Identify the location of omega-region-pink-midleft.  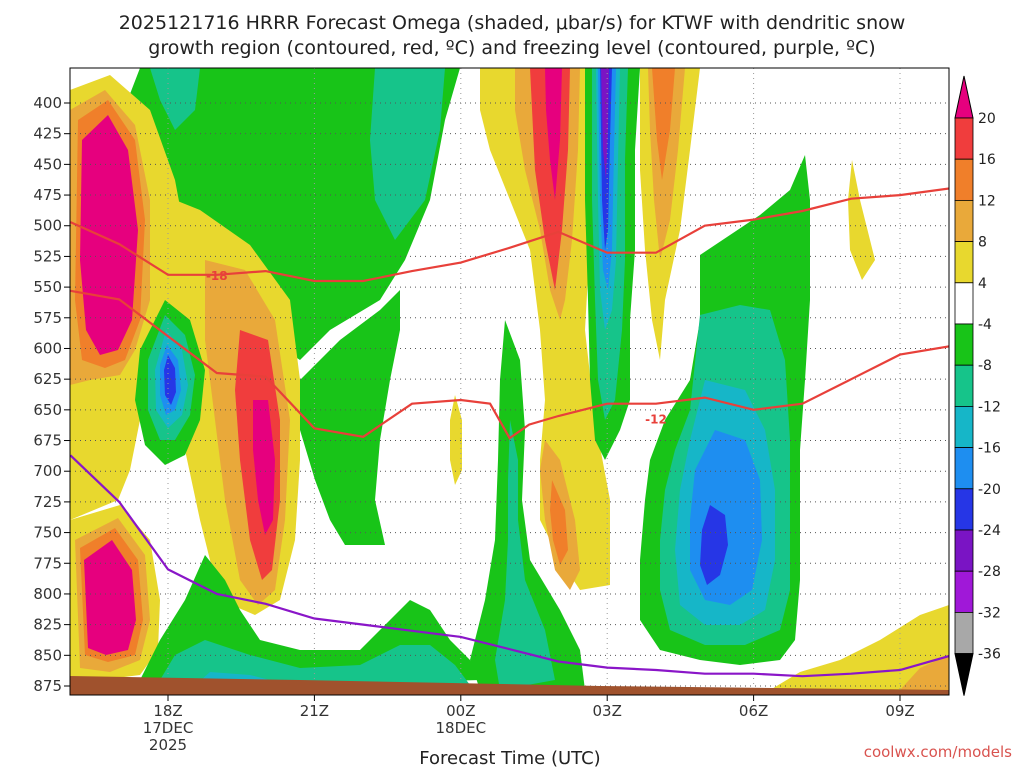
(264, 467).